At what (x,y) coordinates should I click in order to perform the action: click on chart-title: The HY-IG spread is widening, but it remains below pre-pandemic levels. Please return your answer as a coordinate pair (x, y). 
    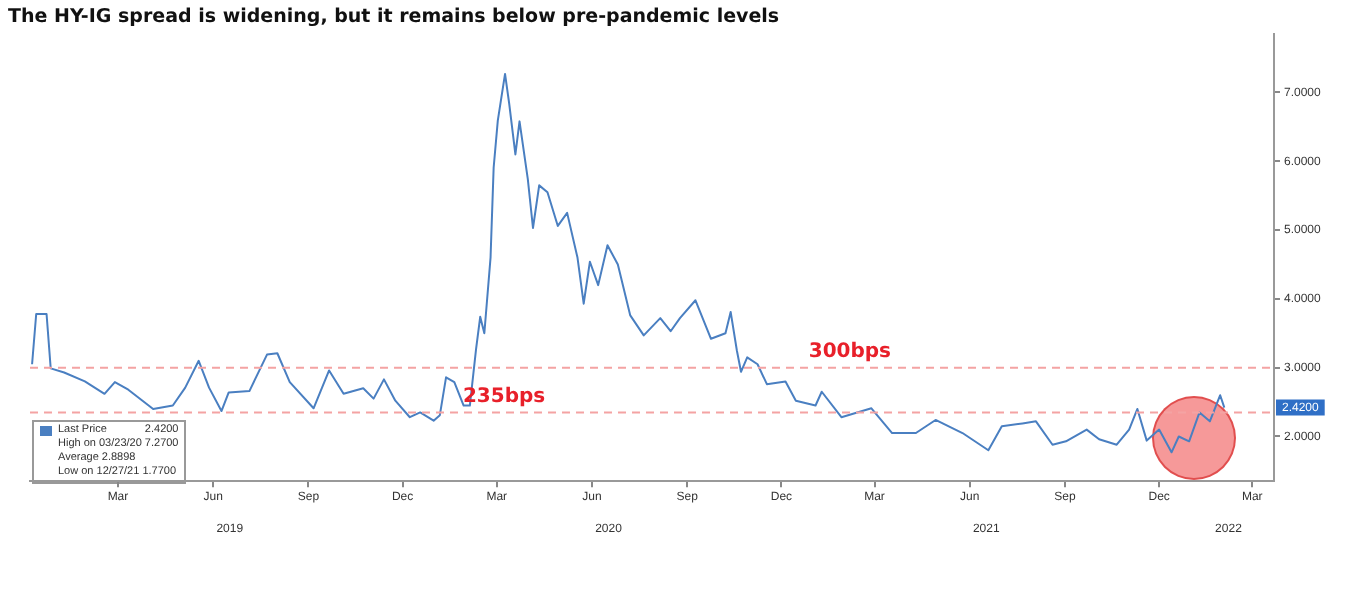
    Looking at the image, I should click on (394, 17).